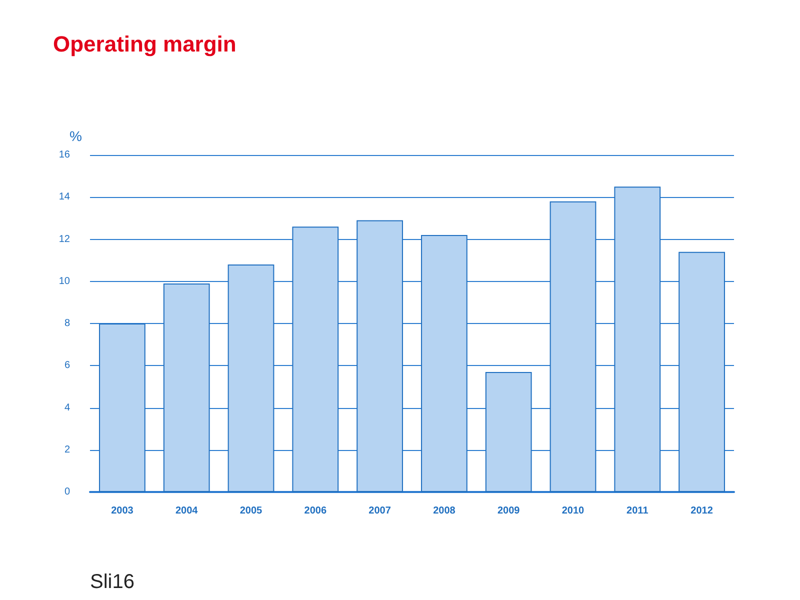 This screenshot has height=600, width=800. I want to click on x-tick-label: 2003, so click(122, 511).